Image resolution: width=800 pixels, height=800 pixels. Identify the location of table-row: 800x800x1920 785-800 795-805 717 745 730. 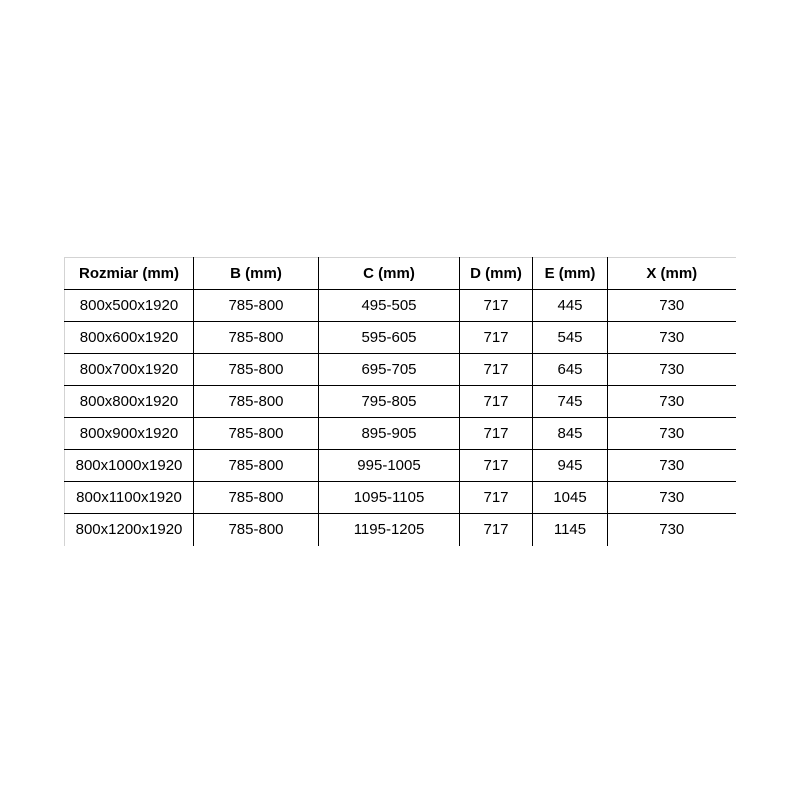
(400, 401).